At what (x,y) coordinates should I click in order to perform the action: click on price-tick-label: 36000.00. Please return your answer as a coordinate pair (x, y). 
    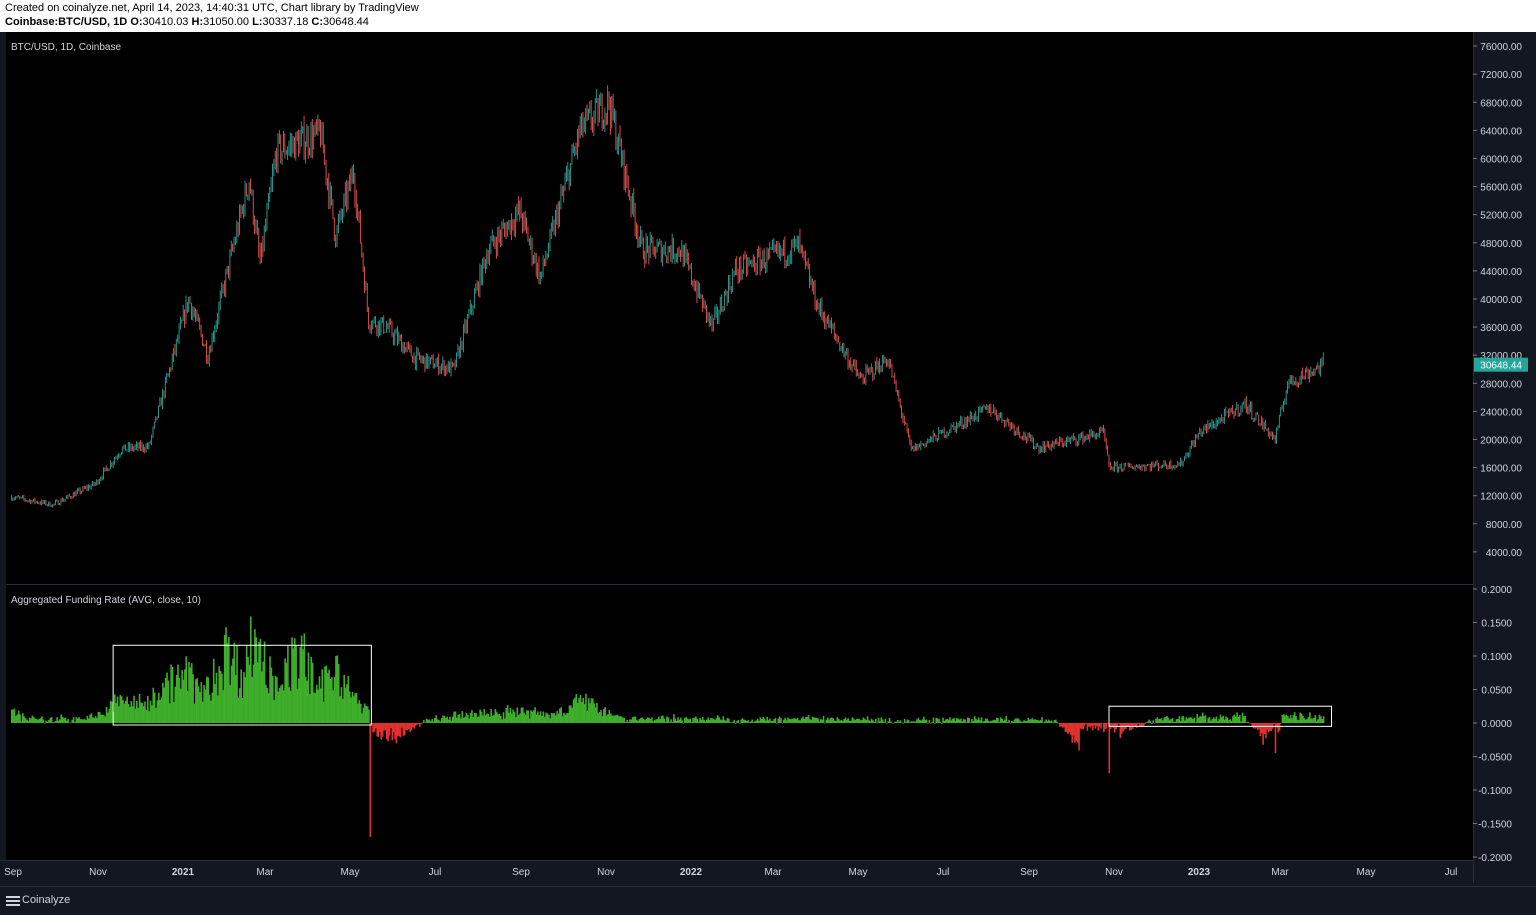
    Looking at the image, I should click on (1501, 328).